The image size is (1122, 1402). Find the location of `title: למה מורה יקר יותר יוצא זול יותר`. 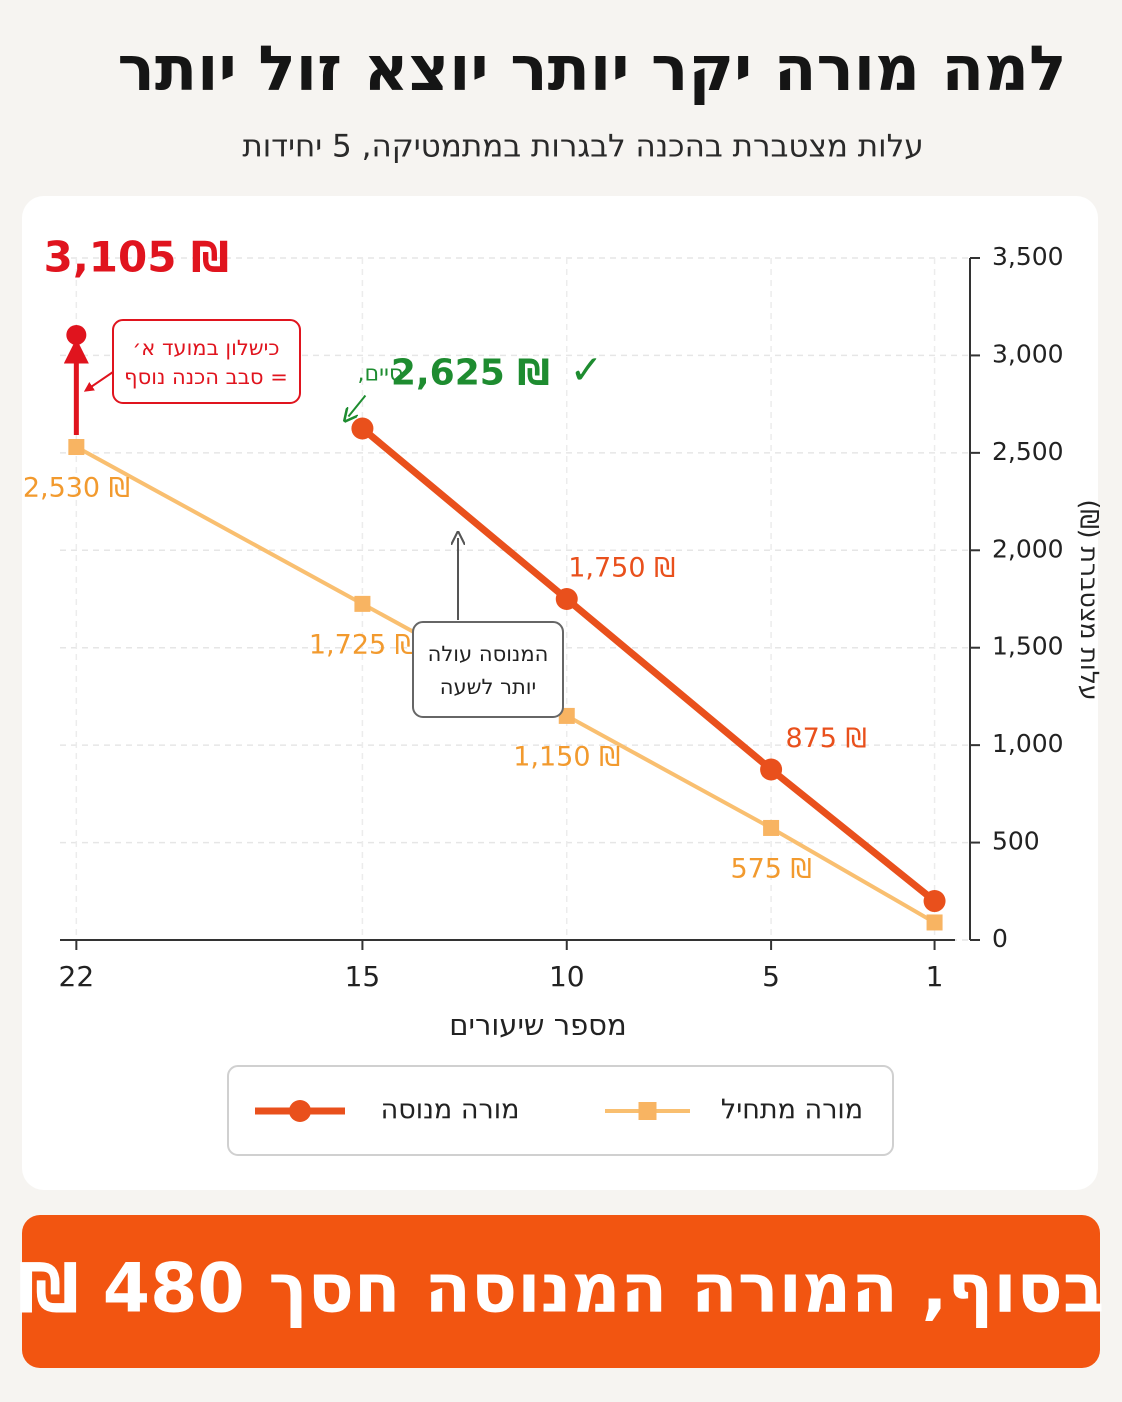

title: למה מורה יקר יותר יוצא זול יותר is located at coordinates (592, 68).